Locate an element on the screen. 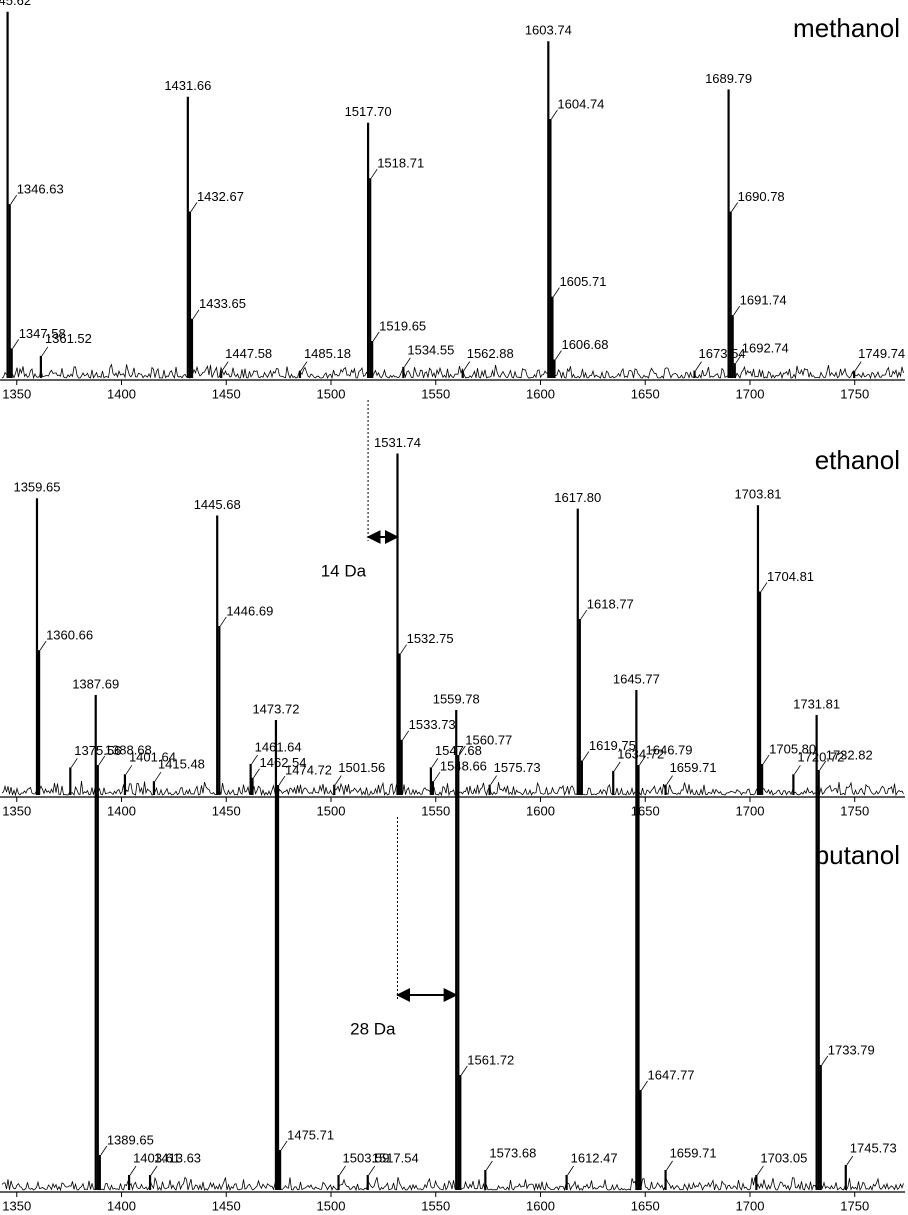  peak-label: 1403.61 is located at coordinates (156, 1157).